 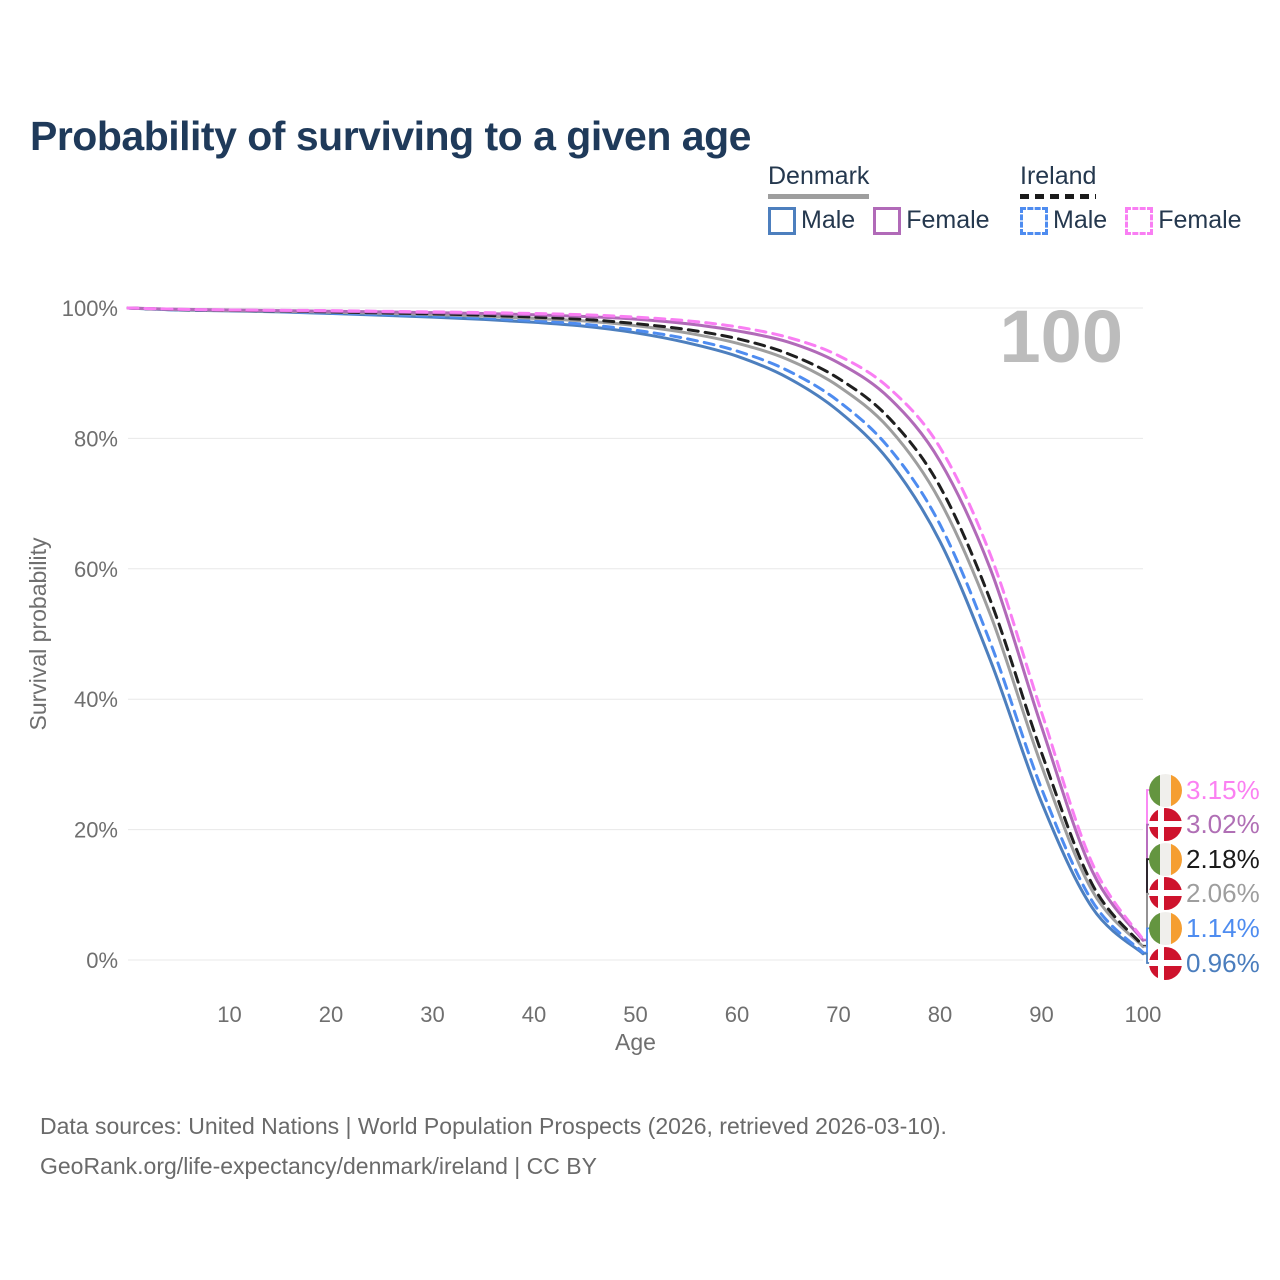 What do you see at coordinates (1223, 927) in the screenshot?
I see `end-value: 1.14%` at bounding box center [1223, 927].